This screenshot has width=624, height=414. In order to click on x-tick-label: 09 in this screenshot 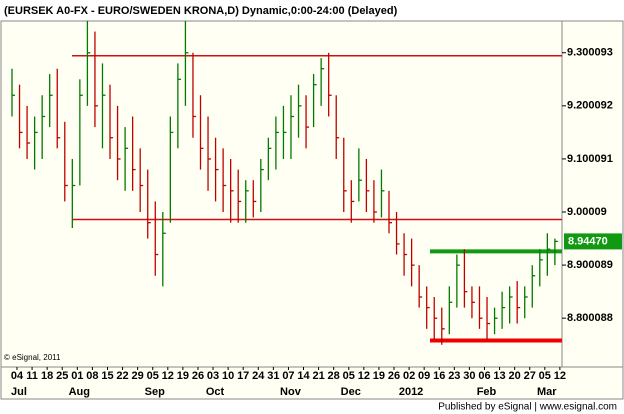, I will do `click(424, 376)`.